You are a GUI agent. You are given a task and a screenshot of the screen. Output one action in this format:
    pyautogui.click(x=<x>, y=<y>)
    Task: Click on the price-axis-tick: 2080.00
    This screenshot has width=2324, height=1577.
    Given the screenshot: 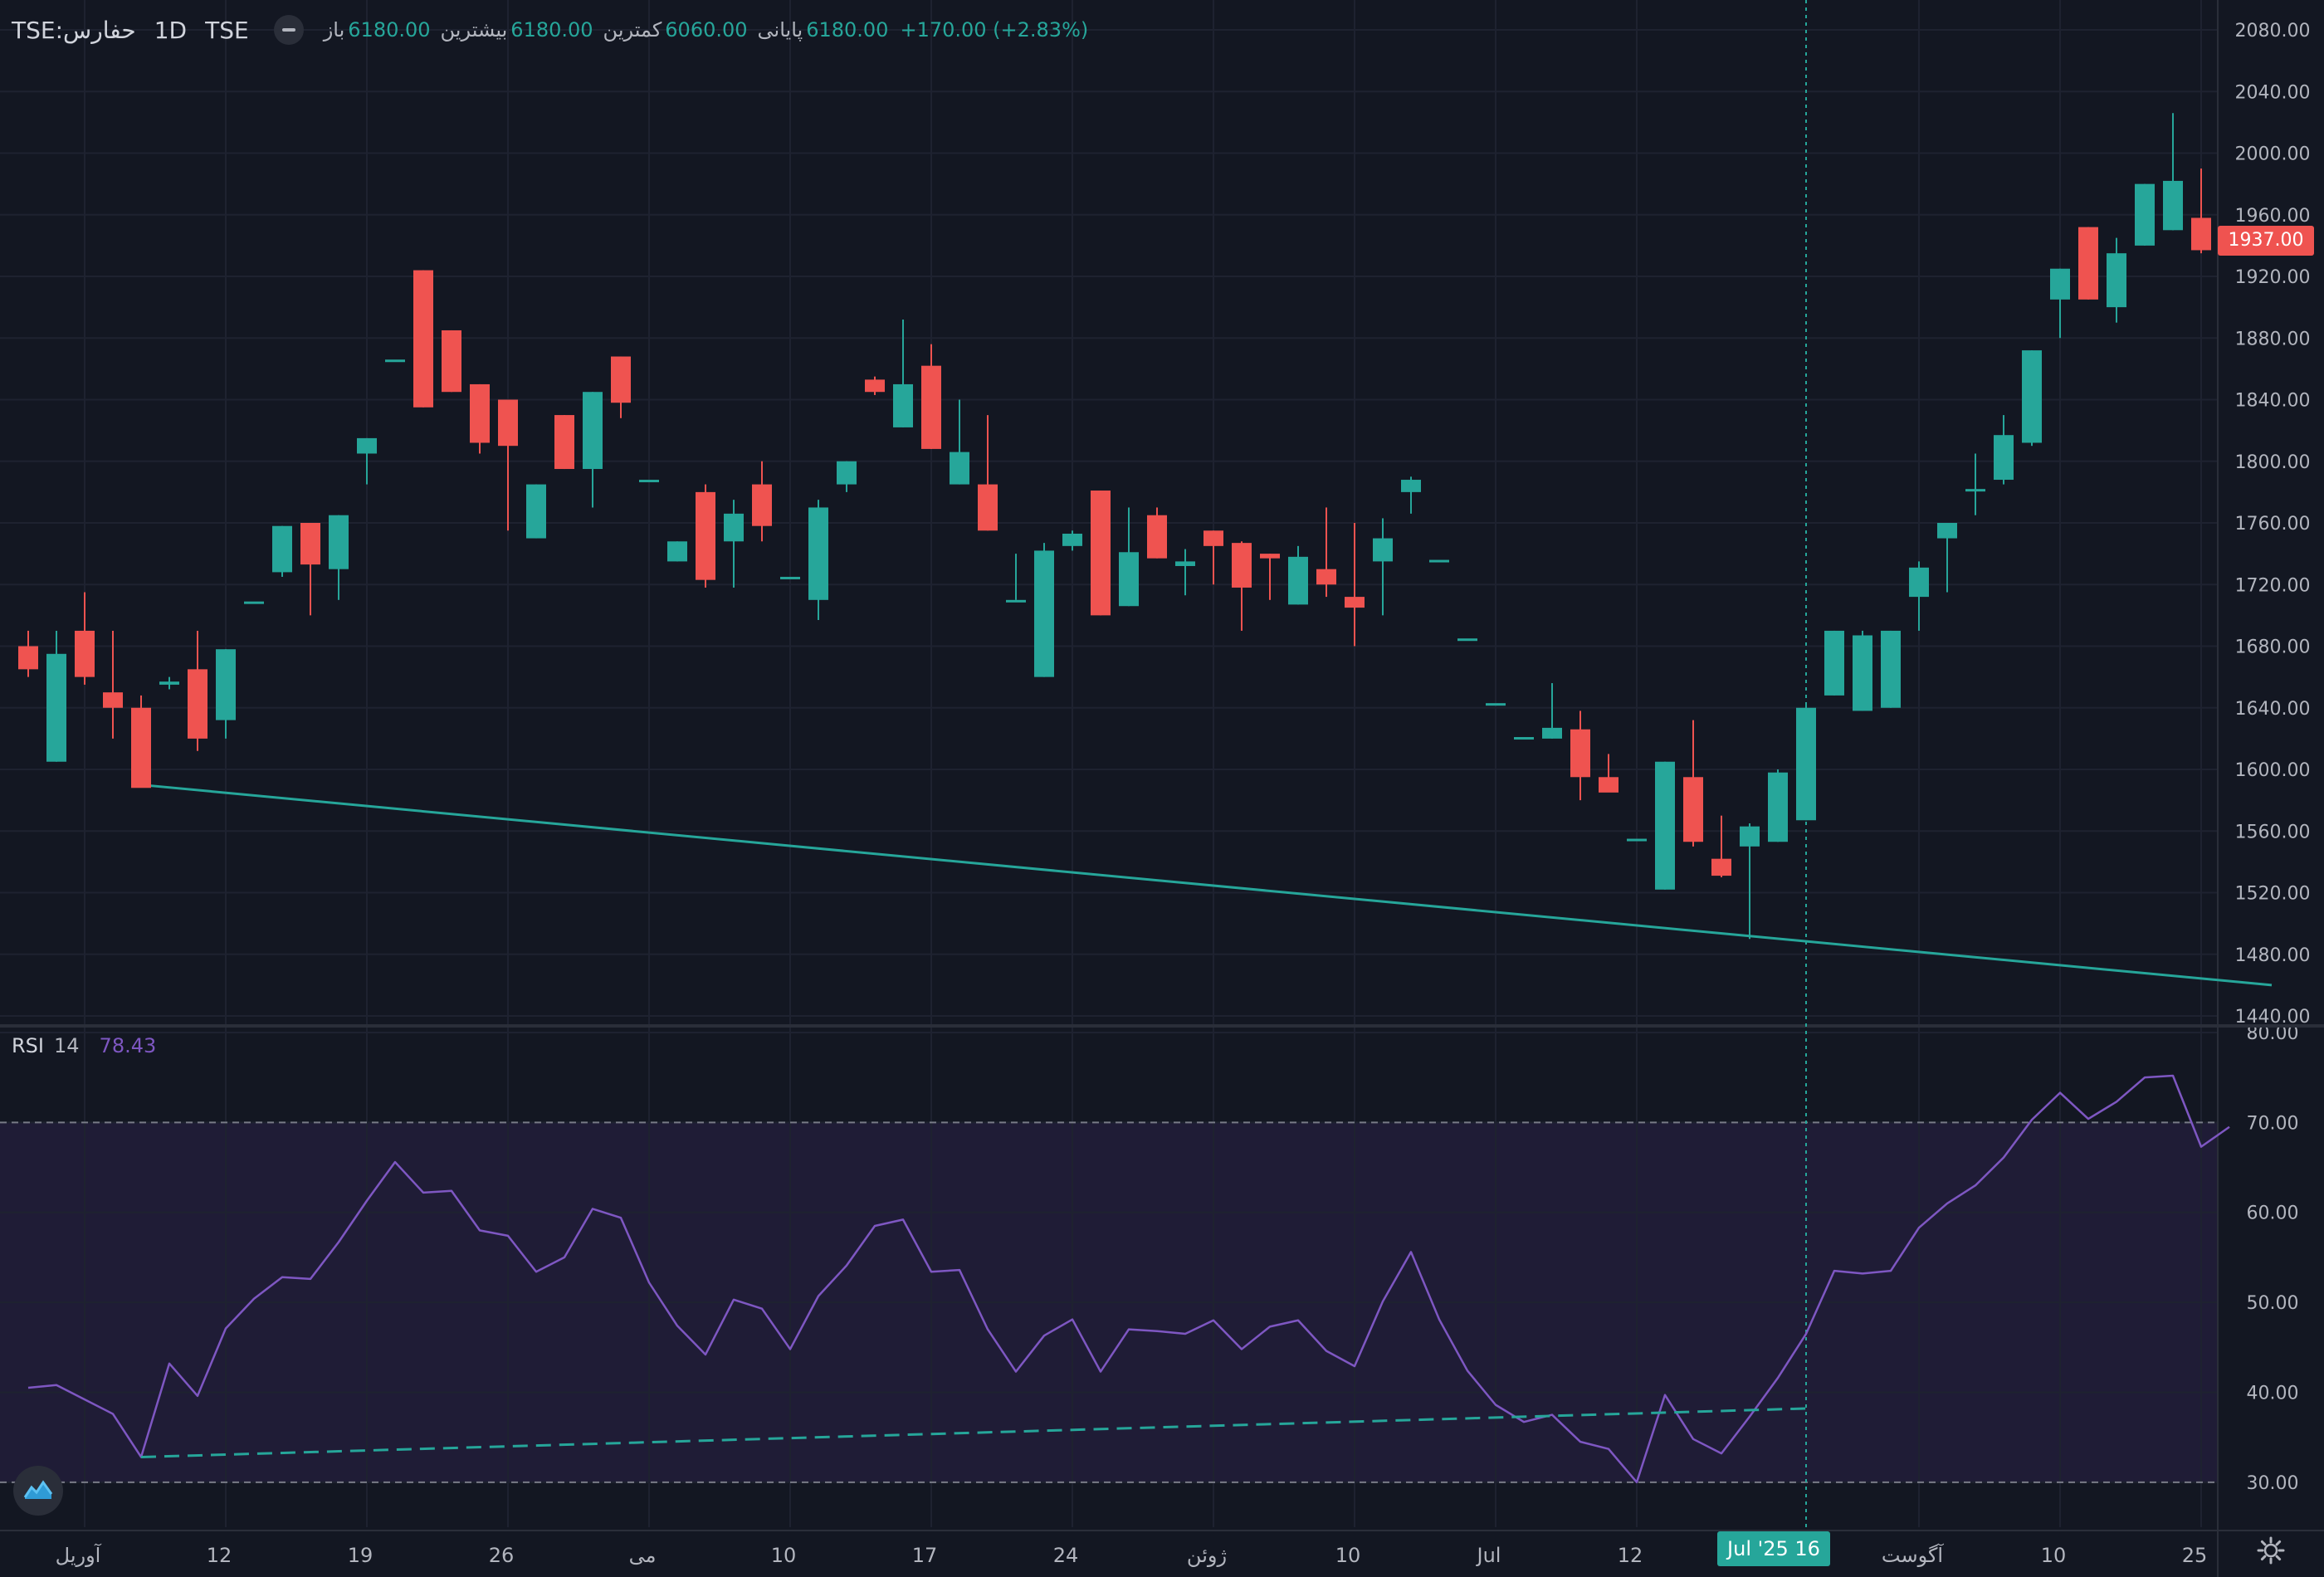 What is the action you would take?
    pyautogui.click(x=2273, y=32)
    